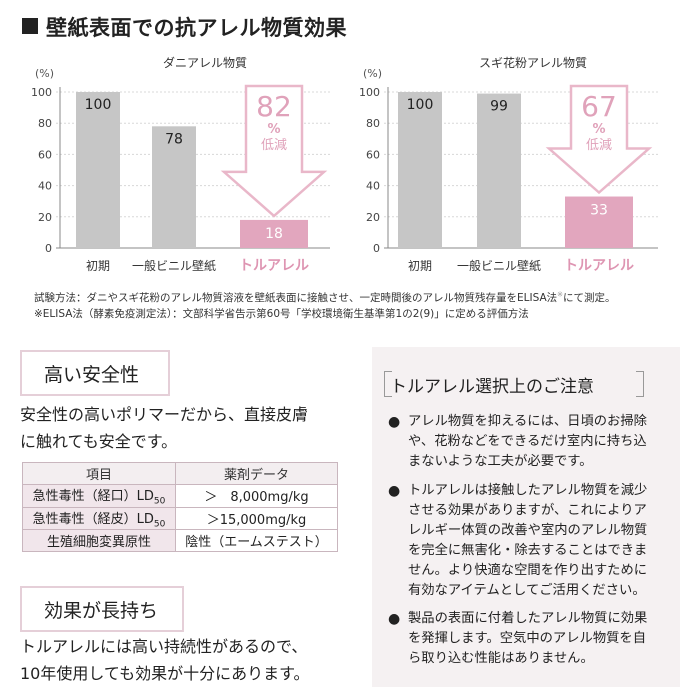 Image resolution: width=700 pixels, height=700 pixels. Describe the element at coordinates (527, 421) in the screenshot. I see `caution-line: アレル物質を抑えるには、日頃のお掃除` at that location.